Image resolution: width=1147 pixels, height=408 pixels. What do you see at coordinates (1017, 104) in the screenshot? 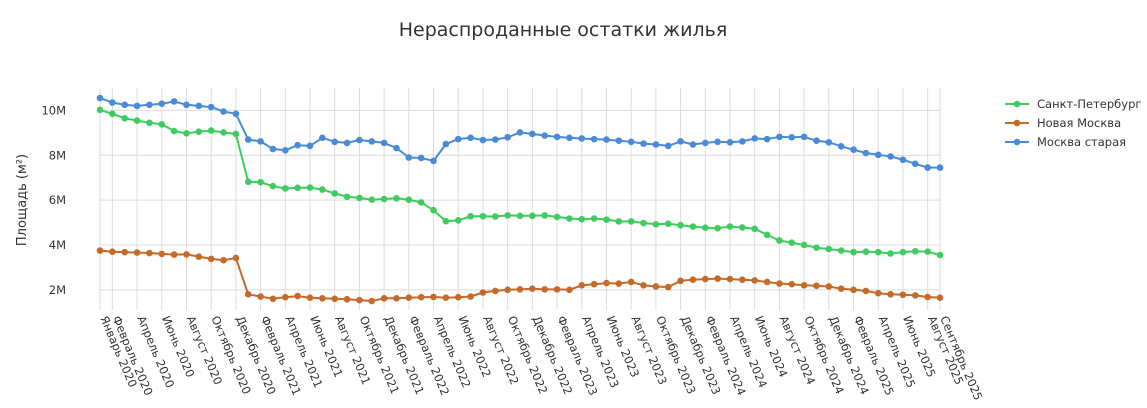
I see `legend-swatch-marker` at bounding box center [1017, 104].